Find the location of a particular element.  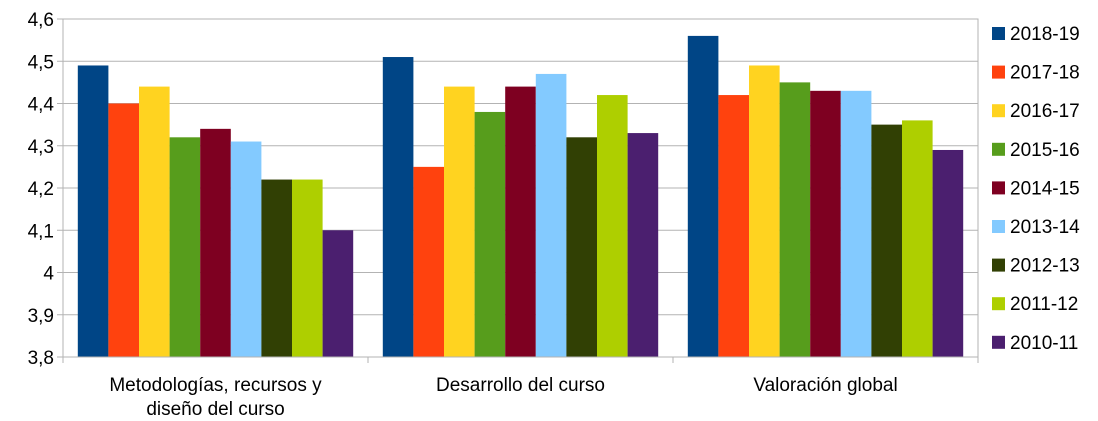

bar-2012-13-cat2 is located at coordinates (886, 240).